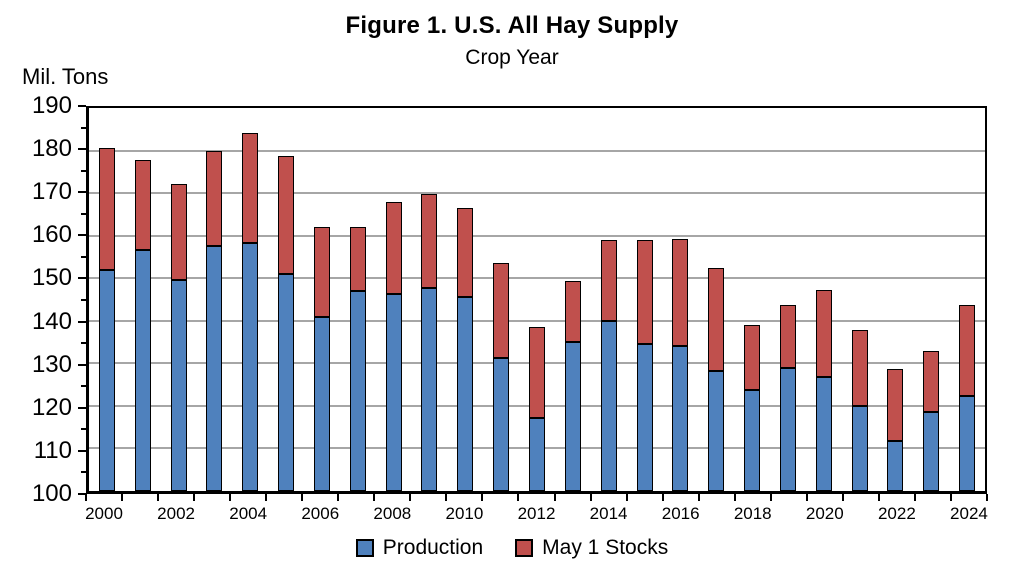 Image resolution: width=1024 pixels, height=576 pixels. Describe the element at coordinates (104, 513) in the screenshot. I see `x-tick-label-2000: 2000` at that location.